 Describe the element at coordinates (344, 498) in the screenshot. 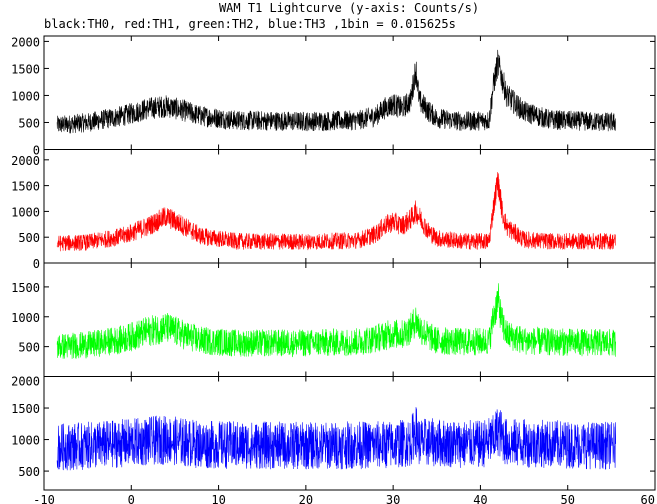

I see `x-axis: -10 0 10 20 30 40 50 60` at that location.